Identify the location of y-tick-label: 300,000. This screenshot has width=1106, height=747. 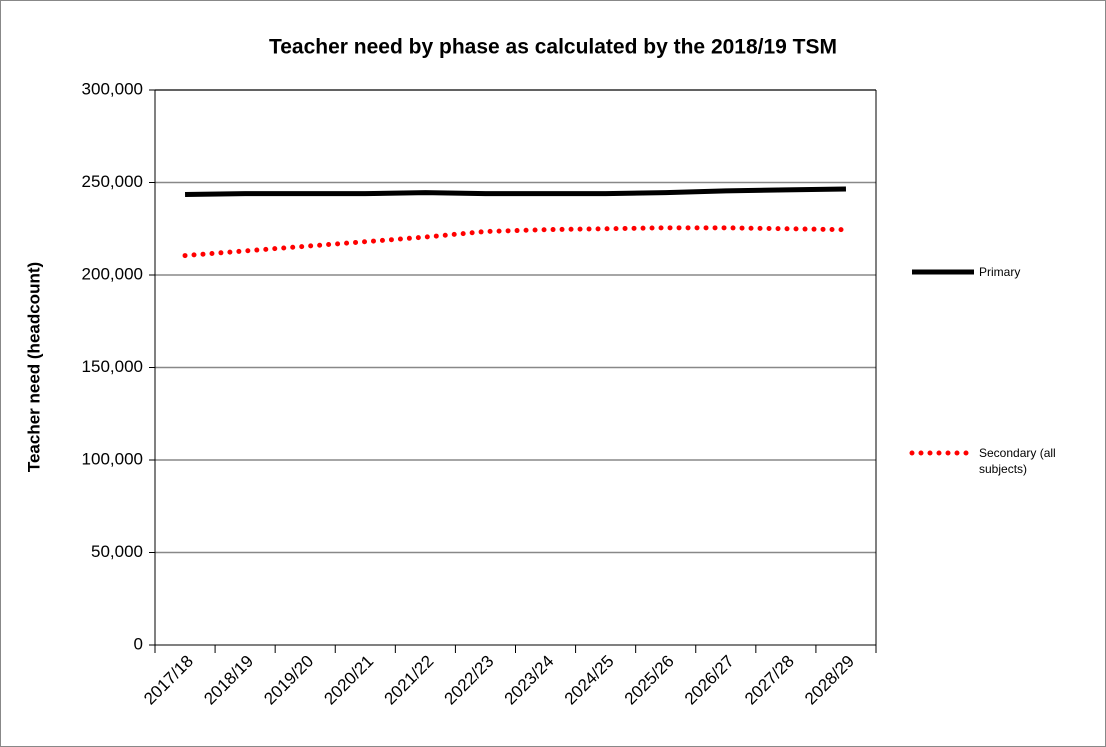
(112, 88).